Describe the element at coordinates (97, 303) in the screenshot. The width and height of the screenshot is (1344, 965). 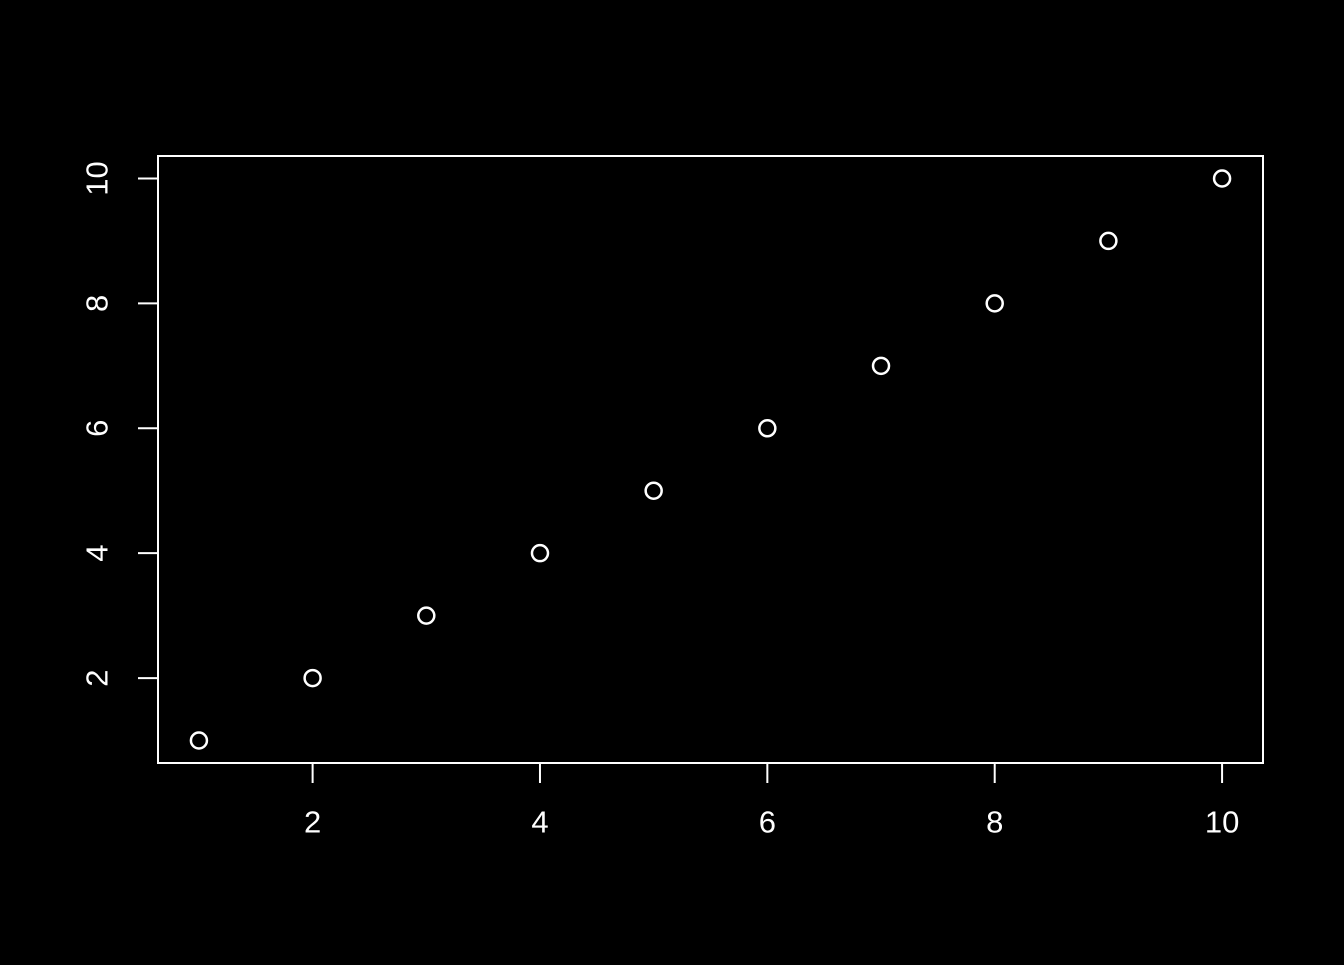
I see `y-tick-label: 8` at that location.